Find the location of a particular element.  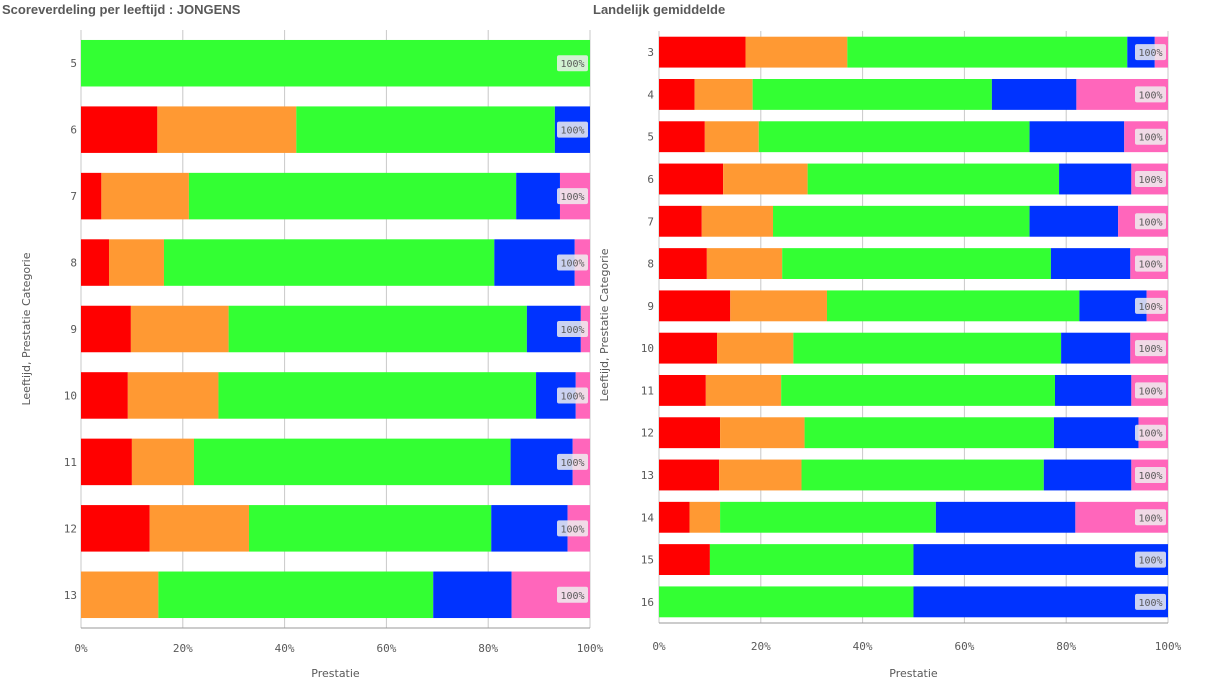

y-tick-label: 7 is located at coordinates (650, 221).